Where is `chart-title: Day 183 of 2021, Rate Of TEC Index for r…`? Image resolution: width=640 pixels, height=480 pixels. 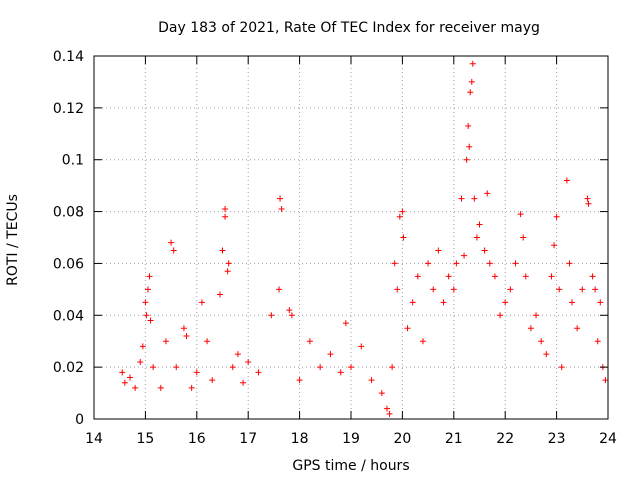 chart-title: Day 183 of 2021, Rate Of TEC Index for r… is located at coordinates (349, 28).